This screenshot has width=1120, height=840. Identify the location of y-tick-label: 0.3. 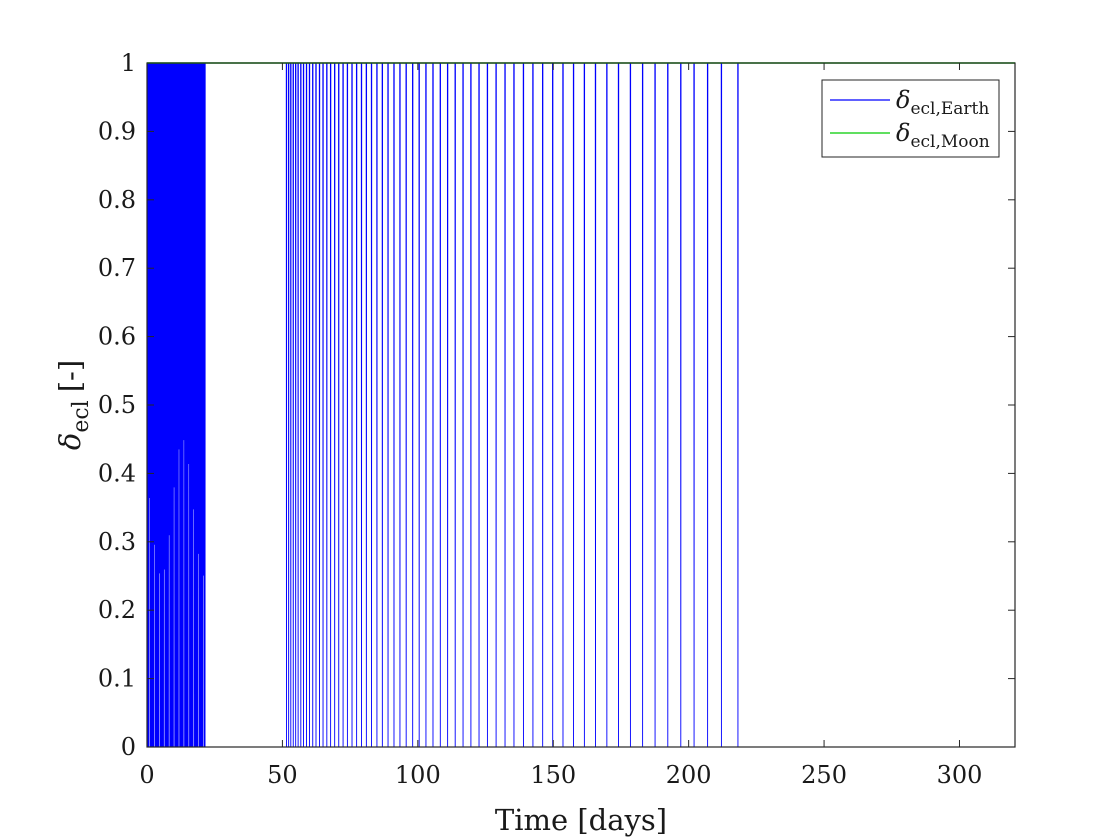
(117, 542).